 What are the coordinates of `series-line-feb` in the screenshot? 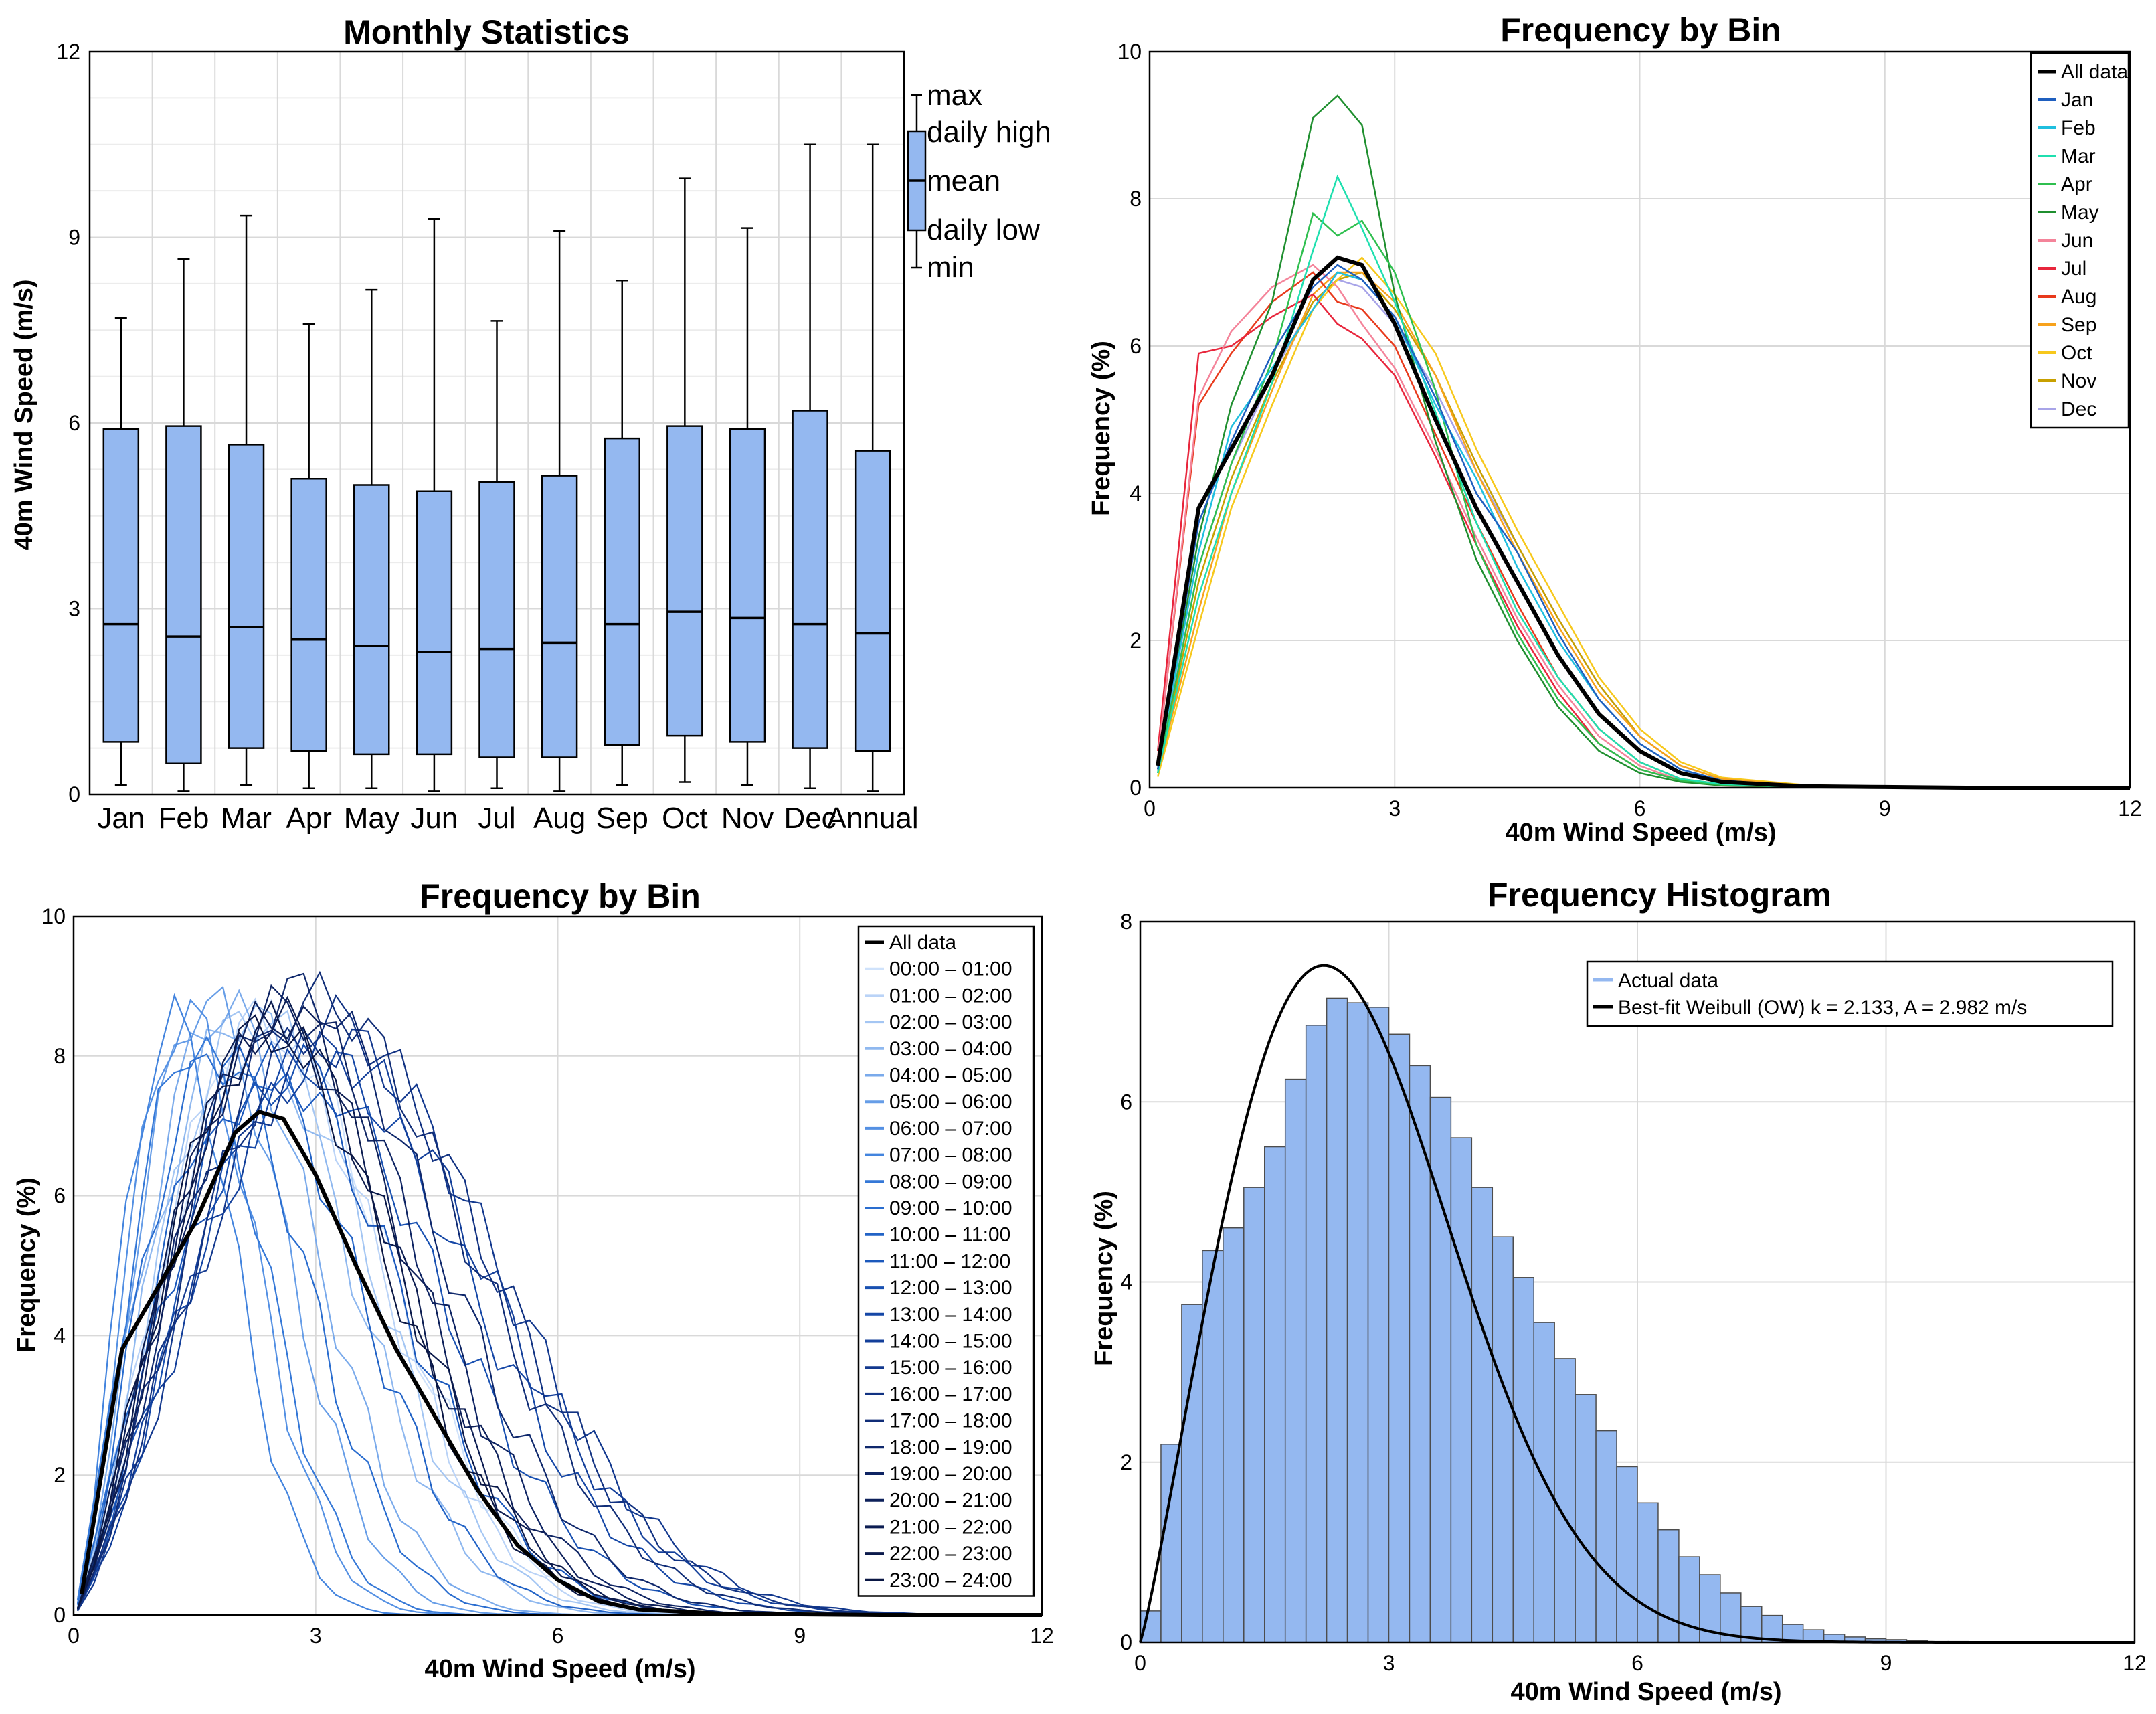 It's located at (1643, 530).